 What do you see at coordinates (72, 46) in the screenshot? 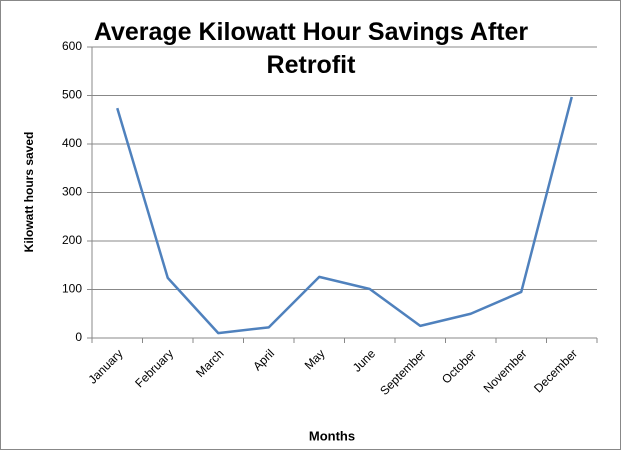
I see `y-tick-label: 600` at bounding box center [72, 46].